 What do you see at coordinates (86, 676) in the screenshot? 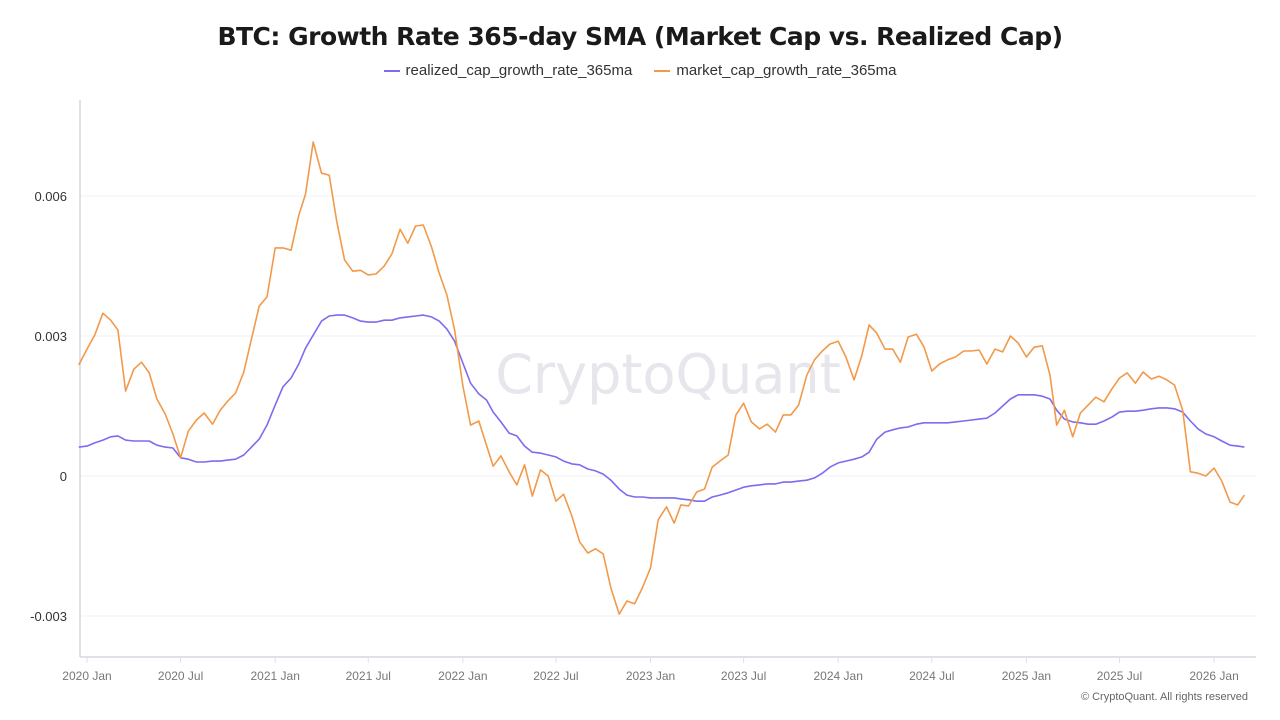
I see `x-tick-label: 2020 Jan` at bounding box center [86, 676].